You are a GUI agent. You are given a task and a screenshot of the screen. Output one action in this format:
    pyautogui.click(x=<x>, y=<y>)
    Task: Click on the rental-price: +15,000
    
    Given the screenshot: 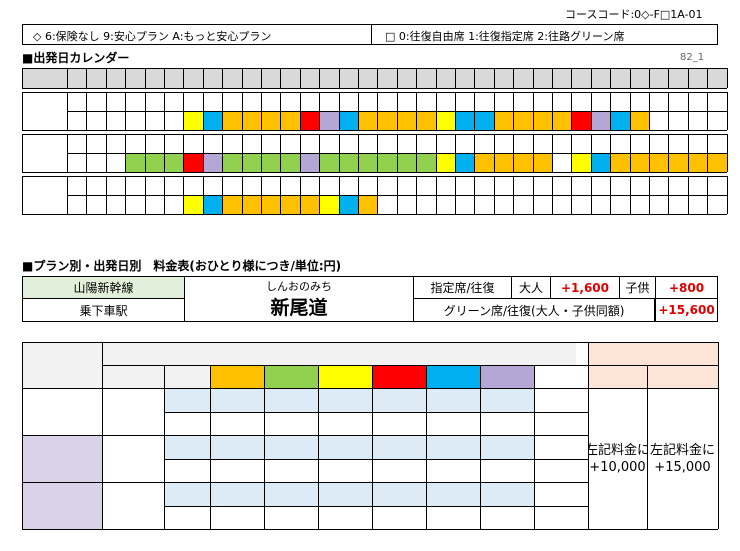 What is the action you would take?
    pyautogui.click(x=682, y=467)
    